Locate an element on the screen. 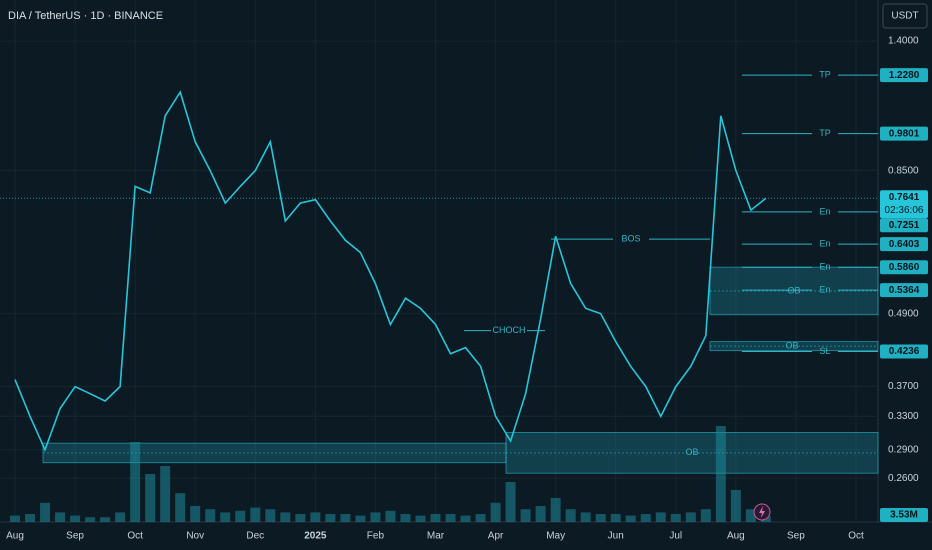 The height and width of the screenshot is (550, 932). current-price-label: 0.7641 is located at coordinates (904, 197).